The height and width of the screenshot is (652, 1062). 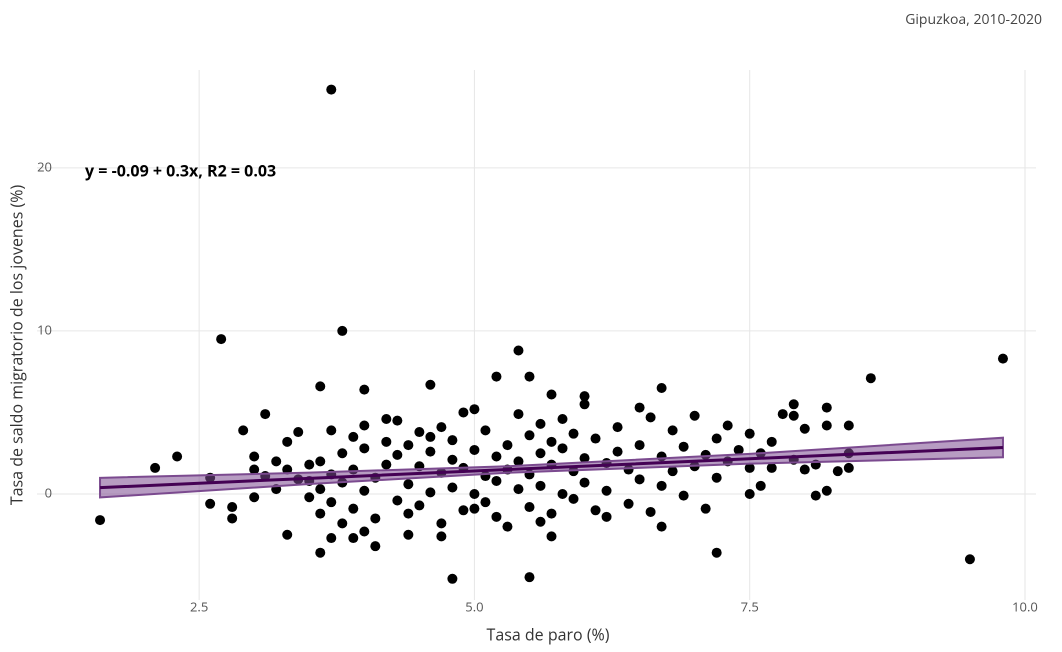 What do you see at coordinates (548, 634) in the screenshot?
I see `x-axis-title: Tasa de paro (%)` at bounding box center [548, 634].